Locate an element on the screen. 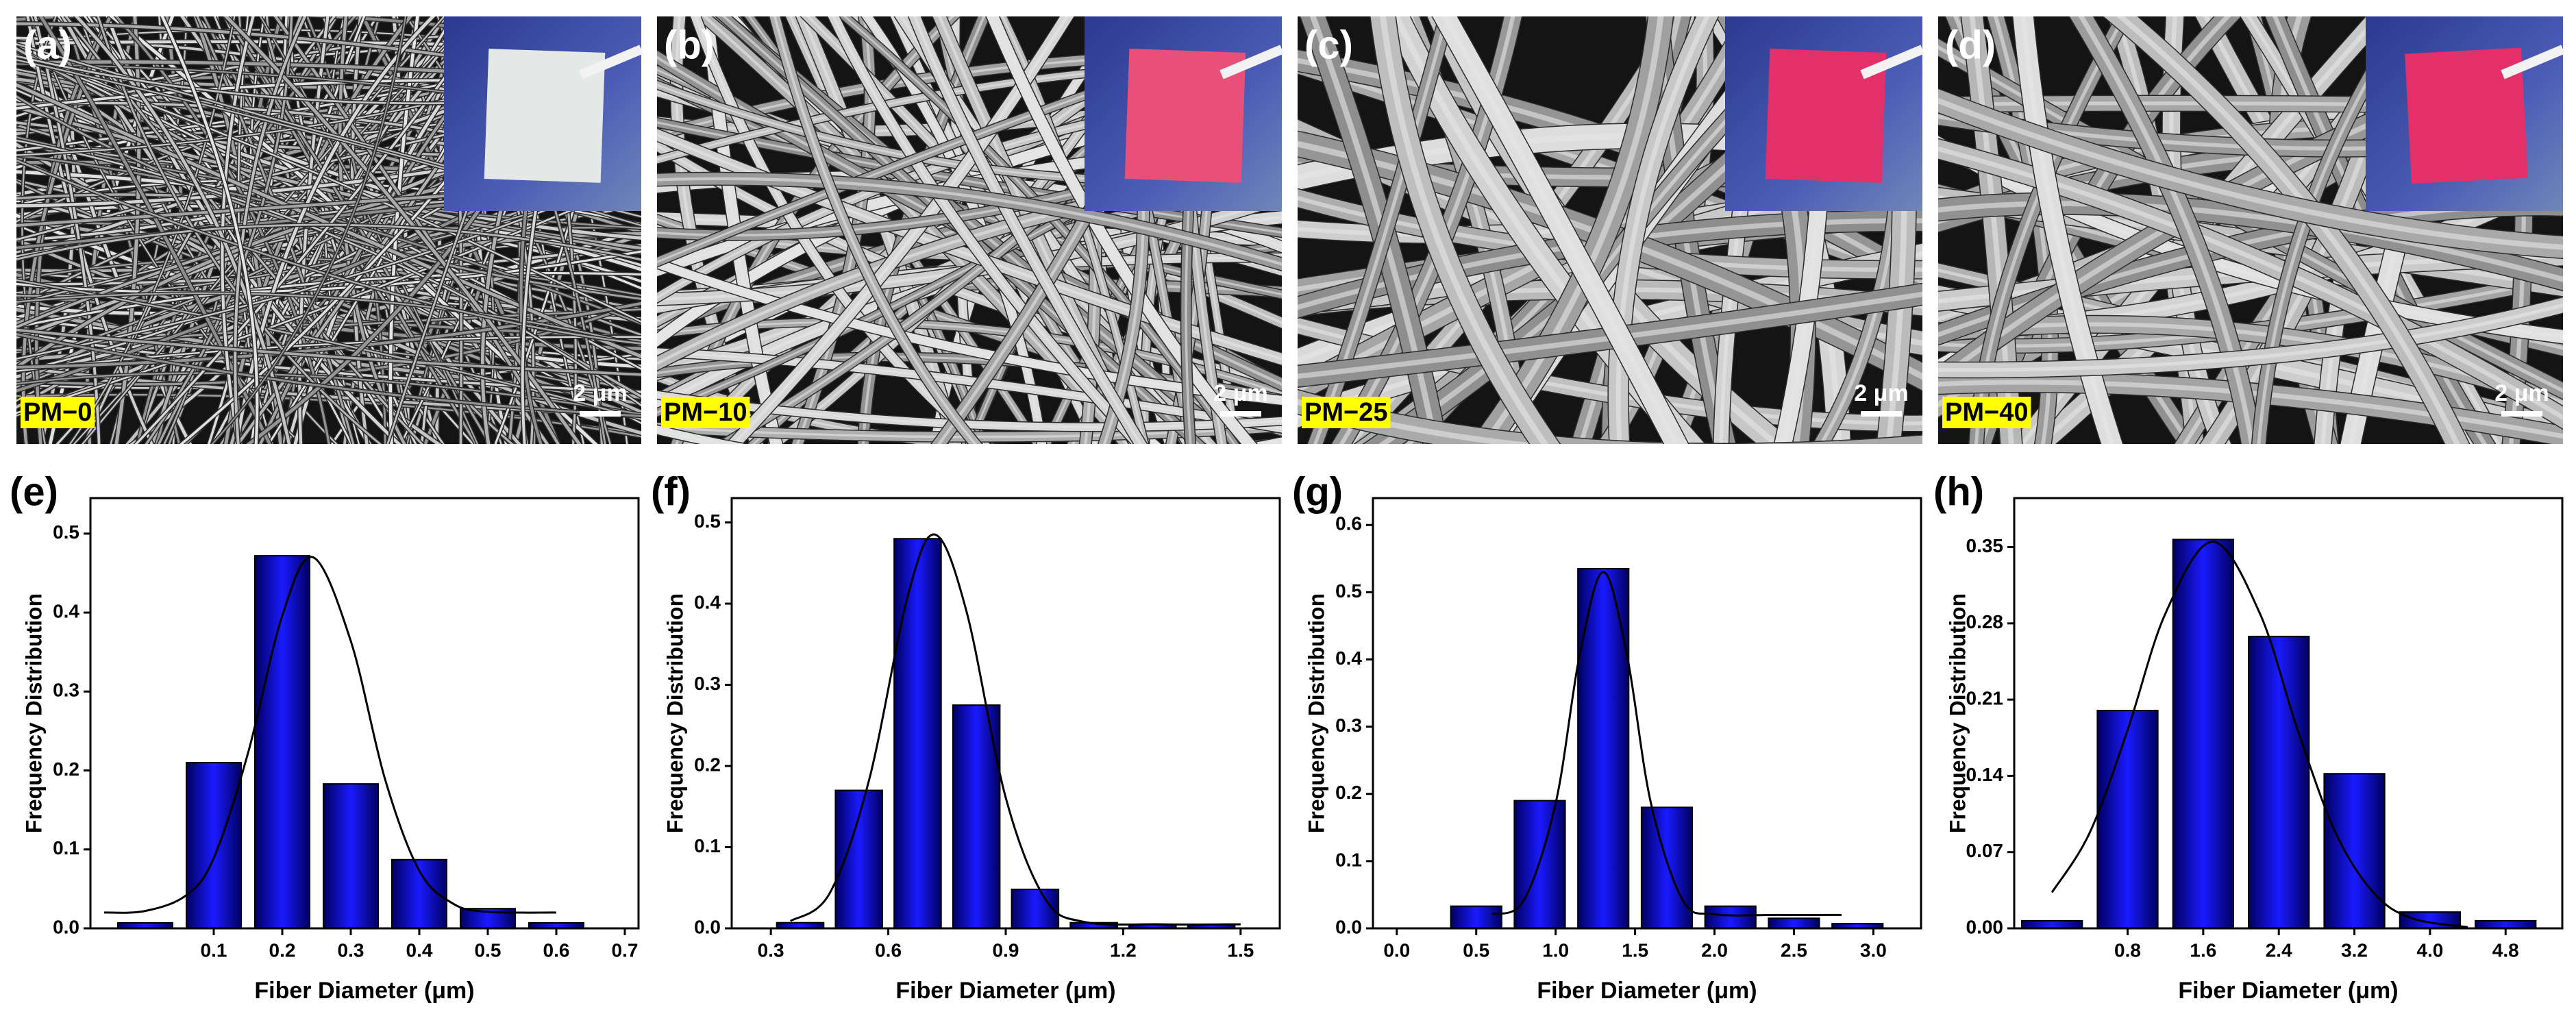 This screenshot has width=2576, height=1014. sem-panel: (a) PM−0 2 μm is located at coordinates (329, 230).